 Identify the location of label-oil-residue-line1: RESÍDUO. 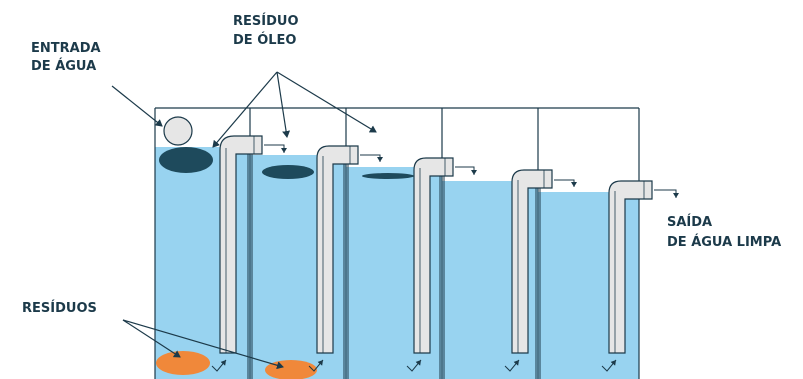
(266, 21).